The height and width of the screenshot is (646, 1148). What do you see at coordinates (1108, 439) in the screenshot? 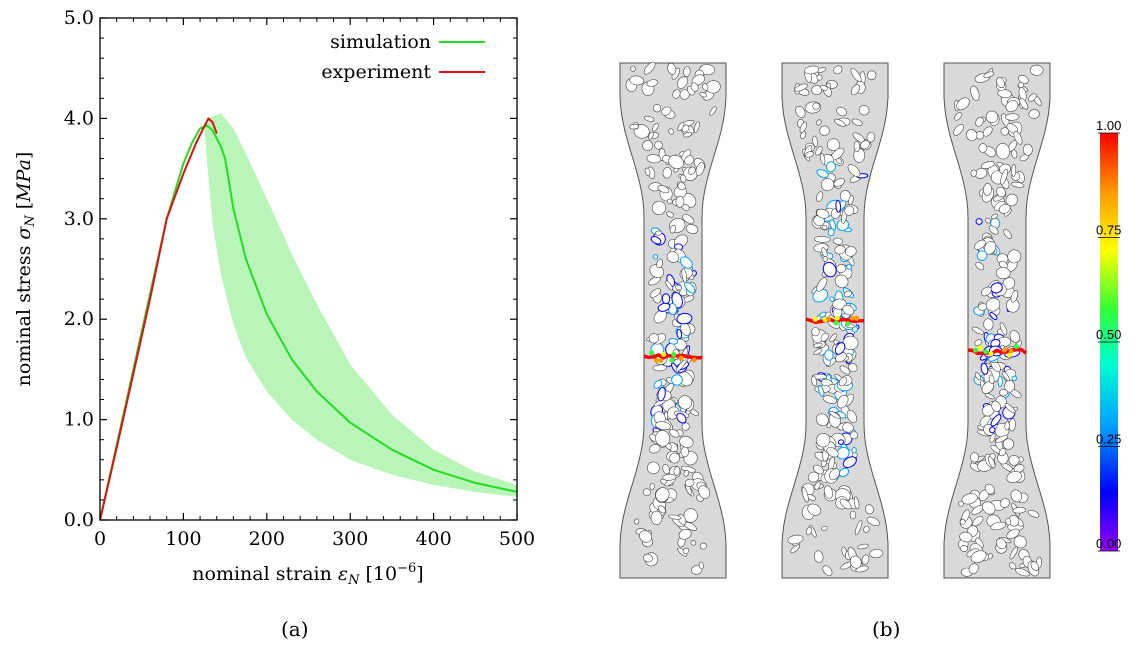
I see `colorbar-tick-label: 0.25` at bounding box center [1108, 439].